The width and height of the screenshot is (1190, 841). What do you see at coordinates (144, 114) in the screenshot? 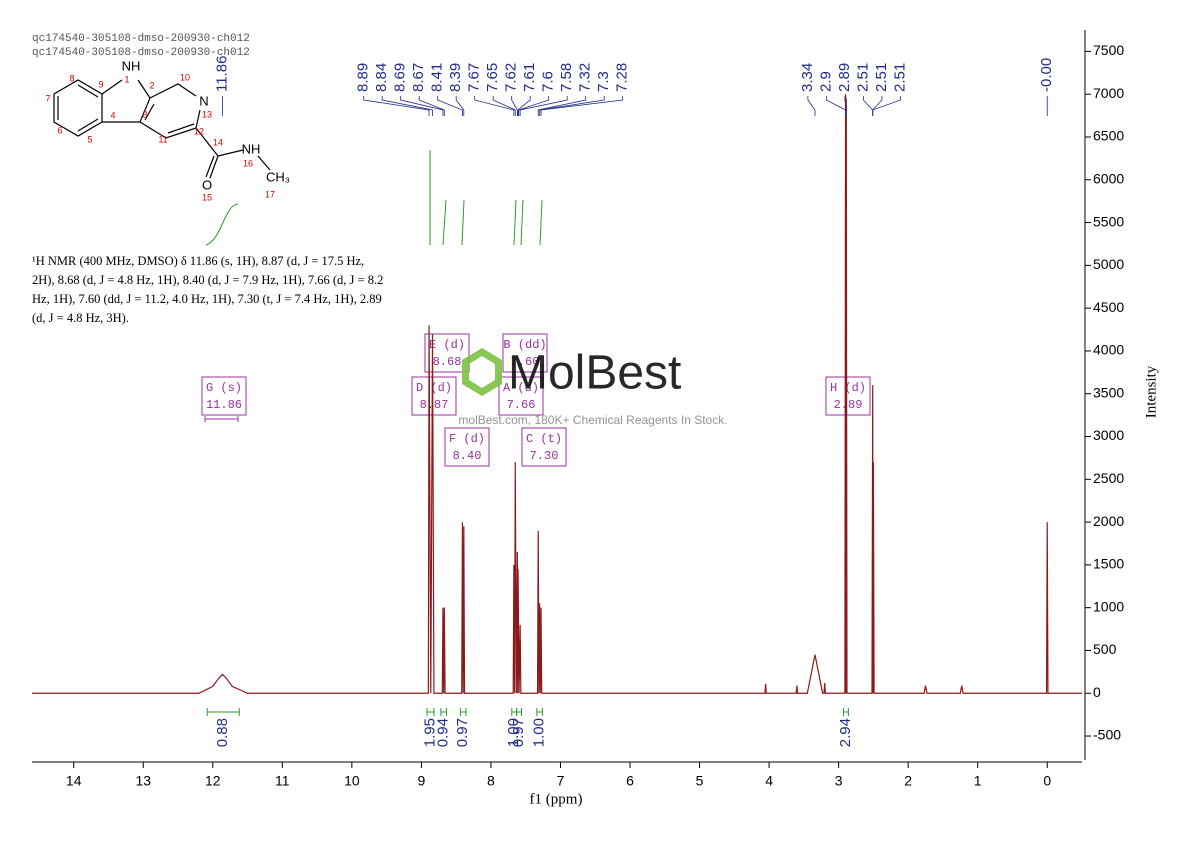
I see `atom-label: 3` at bounding box center [144, 114].